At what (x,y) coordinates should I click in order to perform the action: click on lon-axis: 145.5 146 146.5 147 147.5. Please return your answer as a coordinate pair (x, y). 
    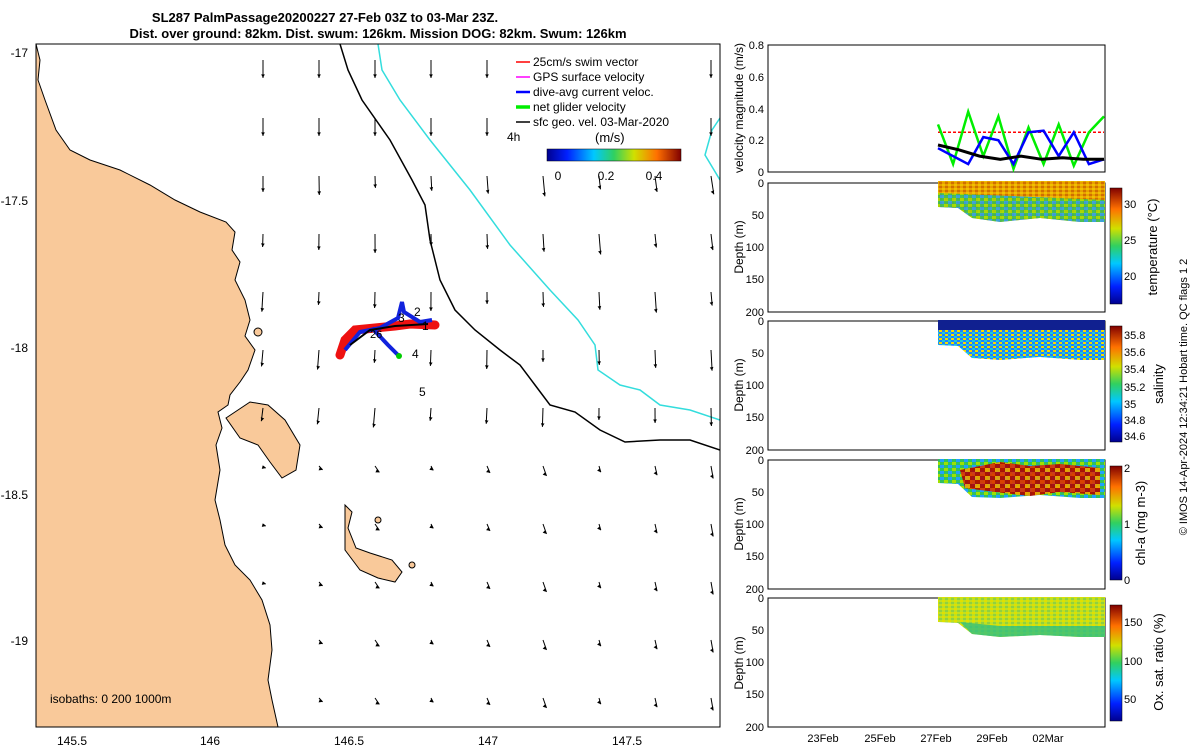
    Looking at the image, I should click on (349, 741).